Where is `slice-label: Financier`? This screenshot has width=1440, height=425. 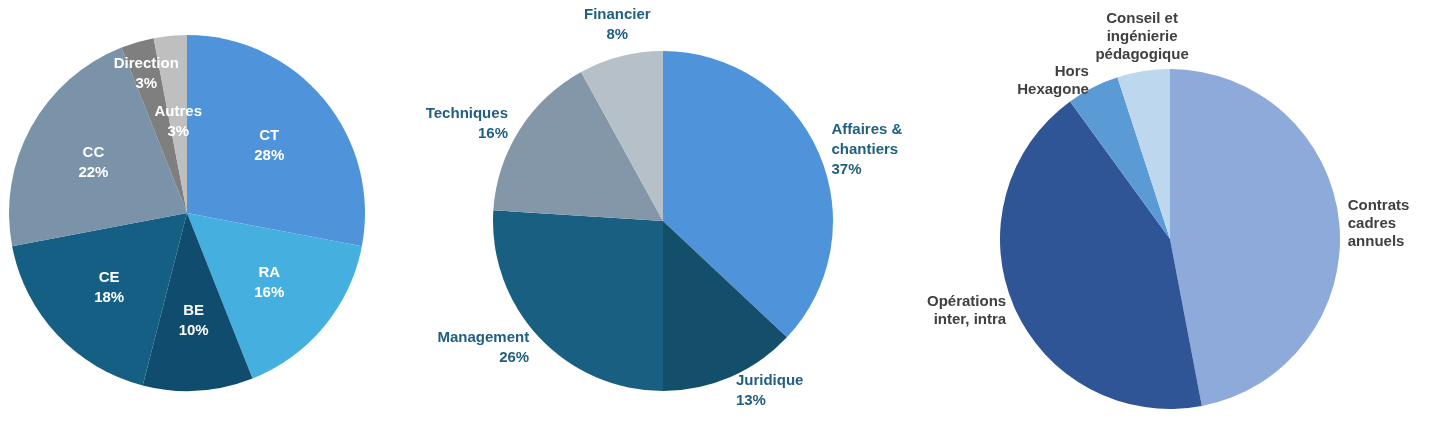
slice-label: Financier is located at coordinates (617, 13).